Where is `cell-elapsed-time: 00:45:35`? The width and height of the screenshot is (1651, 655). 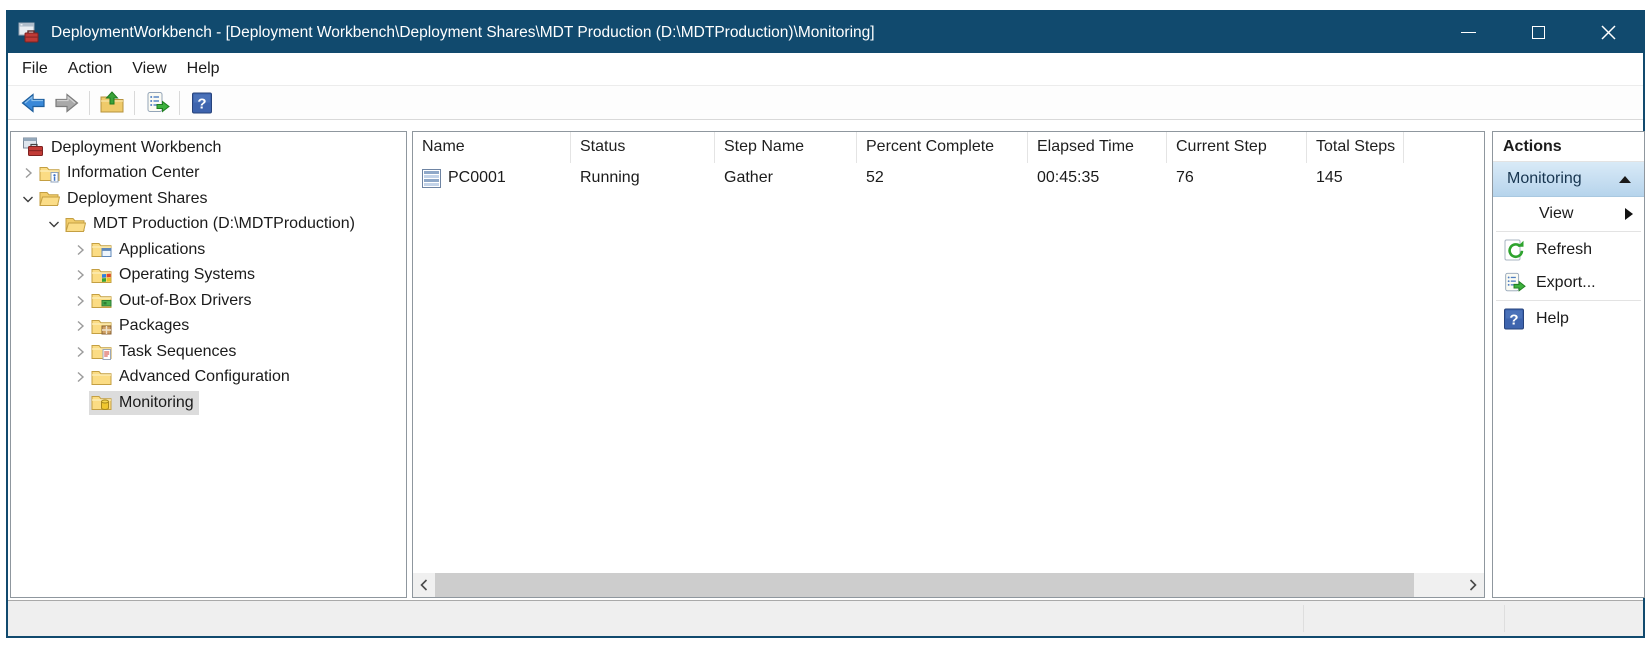 cell-elapsed-time: 00:45:35 is located at coordinates (1068, 177).